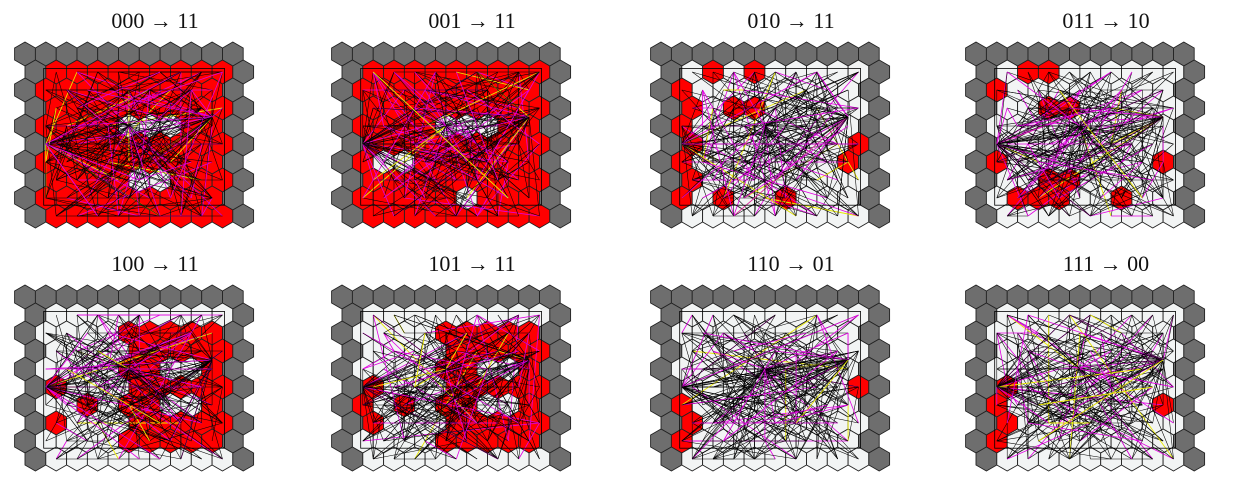 The width and height of the screenshot is (1252, 483). I want to click on border-hex, so click(879, 459).